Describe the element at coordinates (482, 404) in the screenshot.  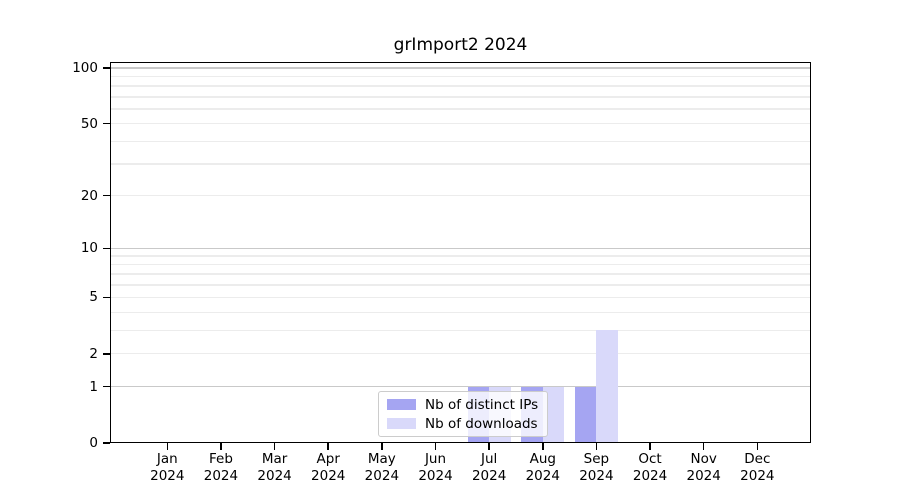
I see `legend-label-distinct-ips: Nb of distinct IPs` at that location.